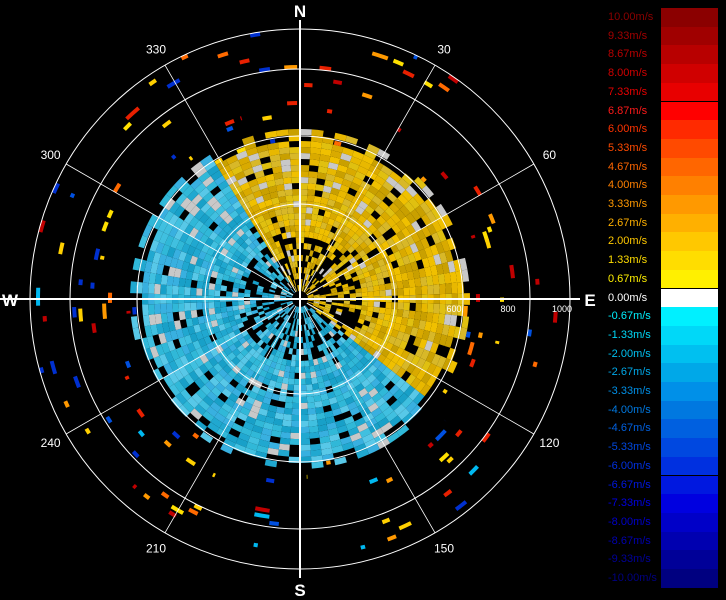  What do you see at coordinates (550, 155) in the screenshot?
I see `azimuth-label: 60` at bounding box center [550, 155].